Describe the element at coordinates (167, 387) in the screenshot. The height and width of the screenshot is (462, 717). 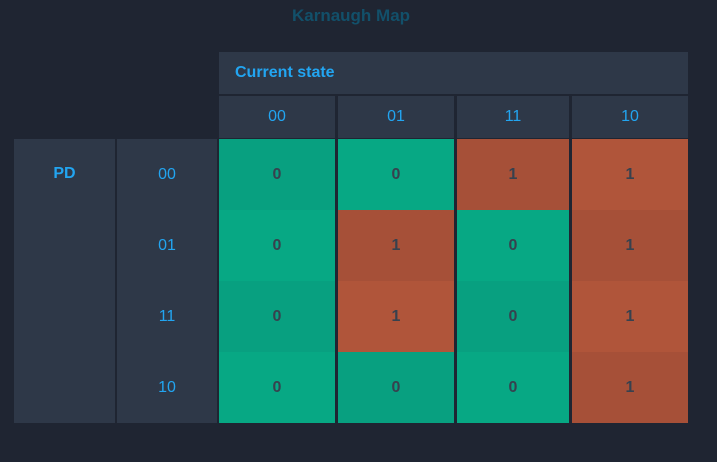
I see `row-header: 10` at that location.